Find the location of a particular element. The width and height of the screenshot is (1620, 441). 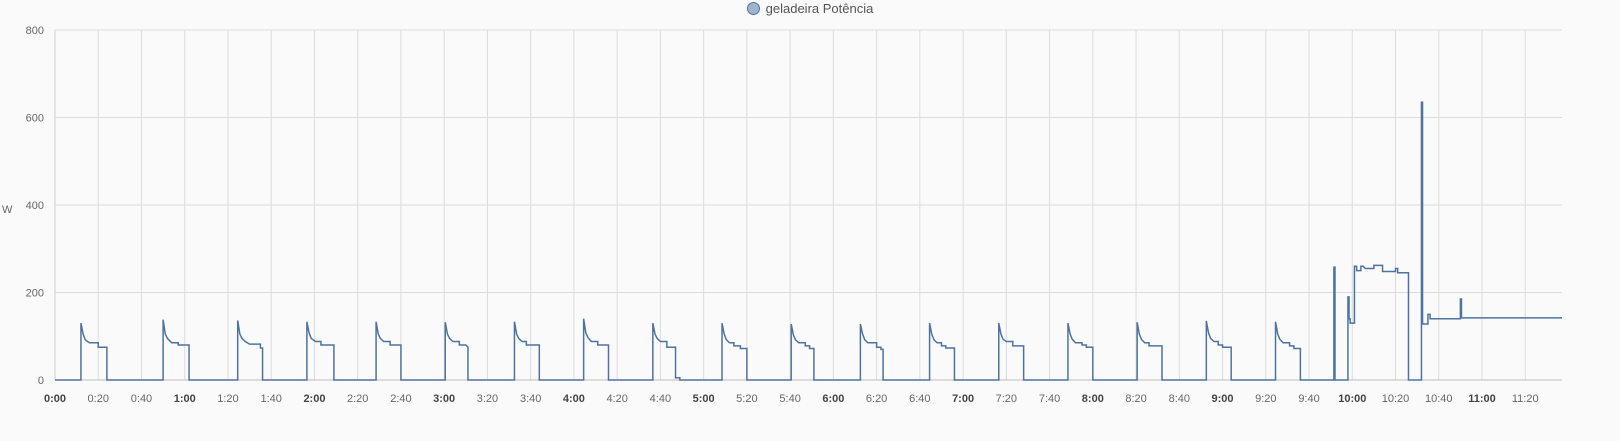

x-tick-label: 3:20 is located at coordinates (487, 399).